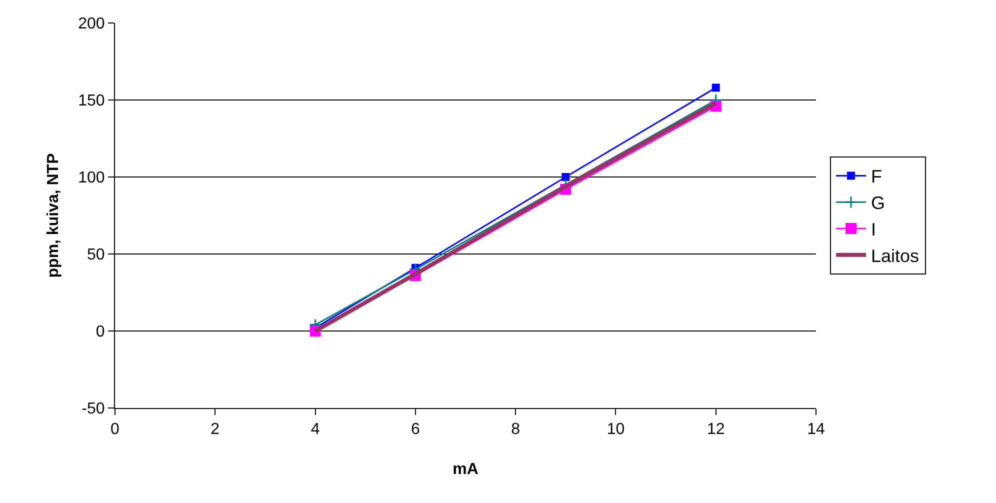 Image resolution: width=996 pixels, height=503 pixels. I want to click on x-axis-title: mA, so click(465, 469).